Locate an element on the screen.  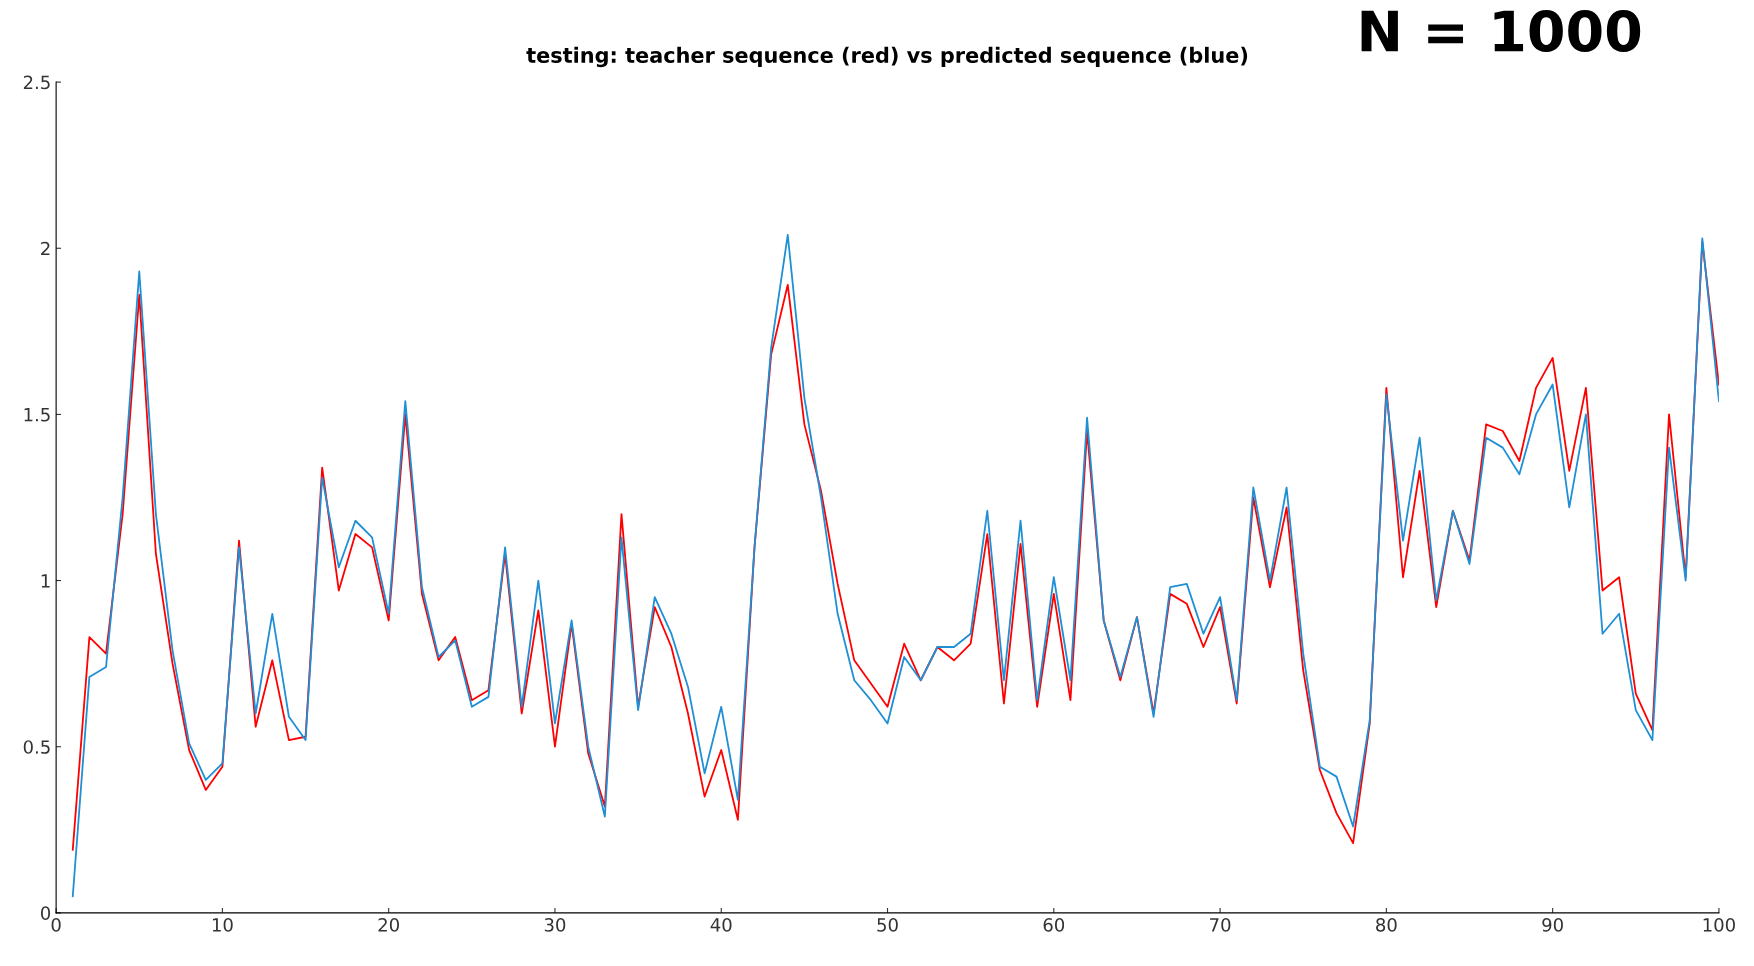
x-tick-label: 100 is located at coordinates (1719, 925).